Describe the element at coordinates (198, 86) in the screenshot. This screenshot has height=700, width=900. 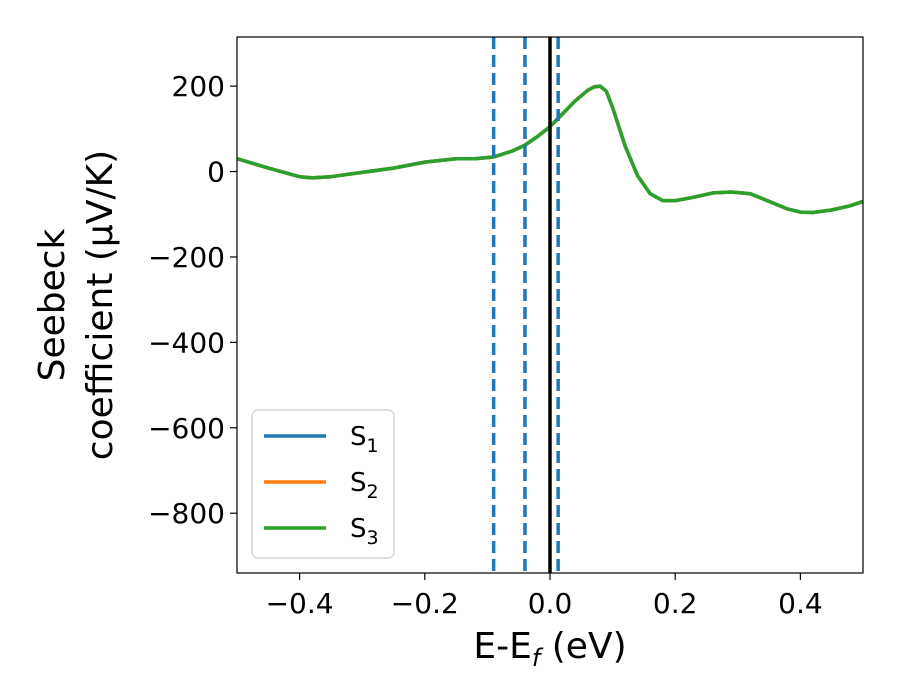
I see `y-tick-label: 200` at that location.